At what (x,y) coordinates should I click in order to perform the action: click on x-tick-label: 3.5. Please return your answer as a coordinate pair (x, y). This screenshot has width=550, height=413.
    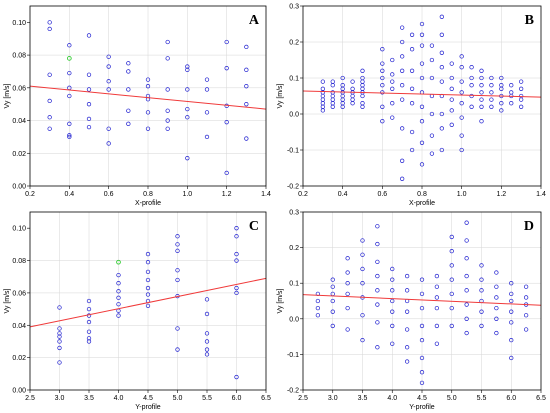
    Looking at the image, I should click on (363, 398).